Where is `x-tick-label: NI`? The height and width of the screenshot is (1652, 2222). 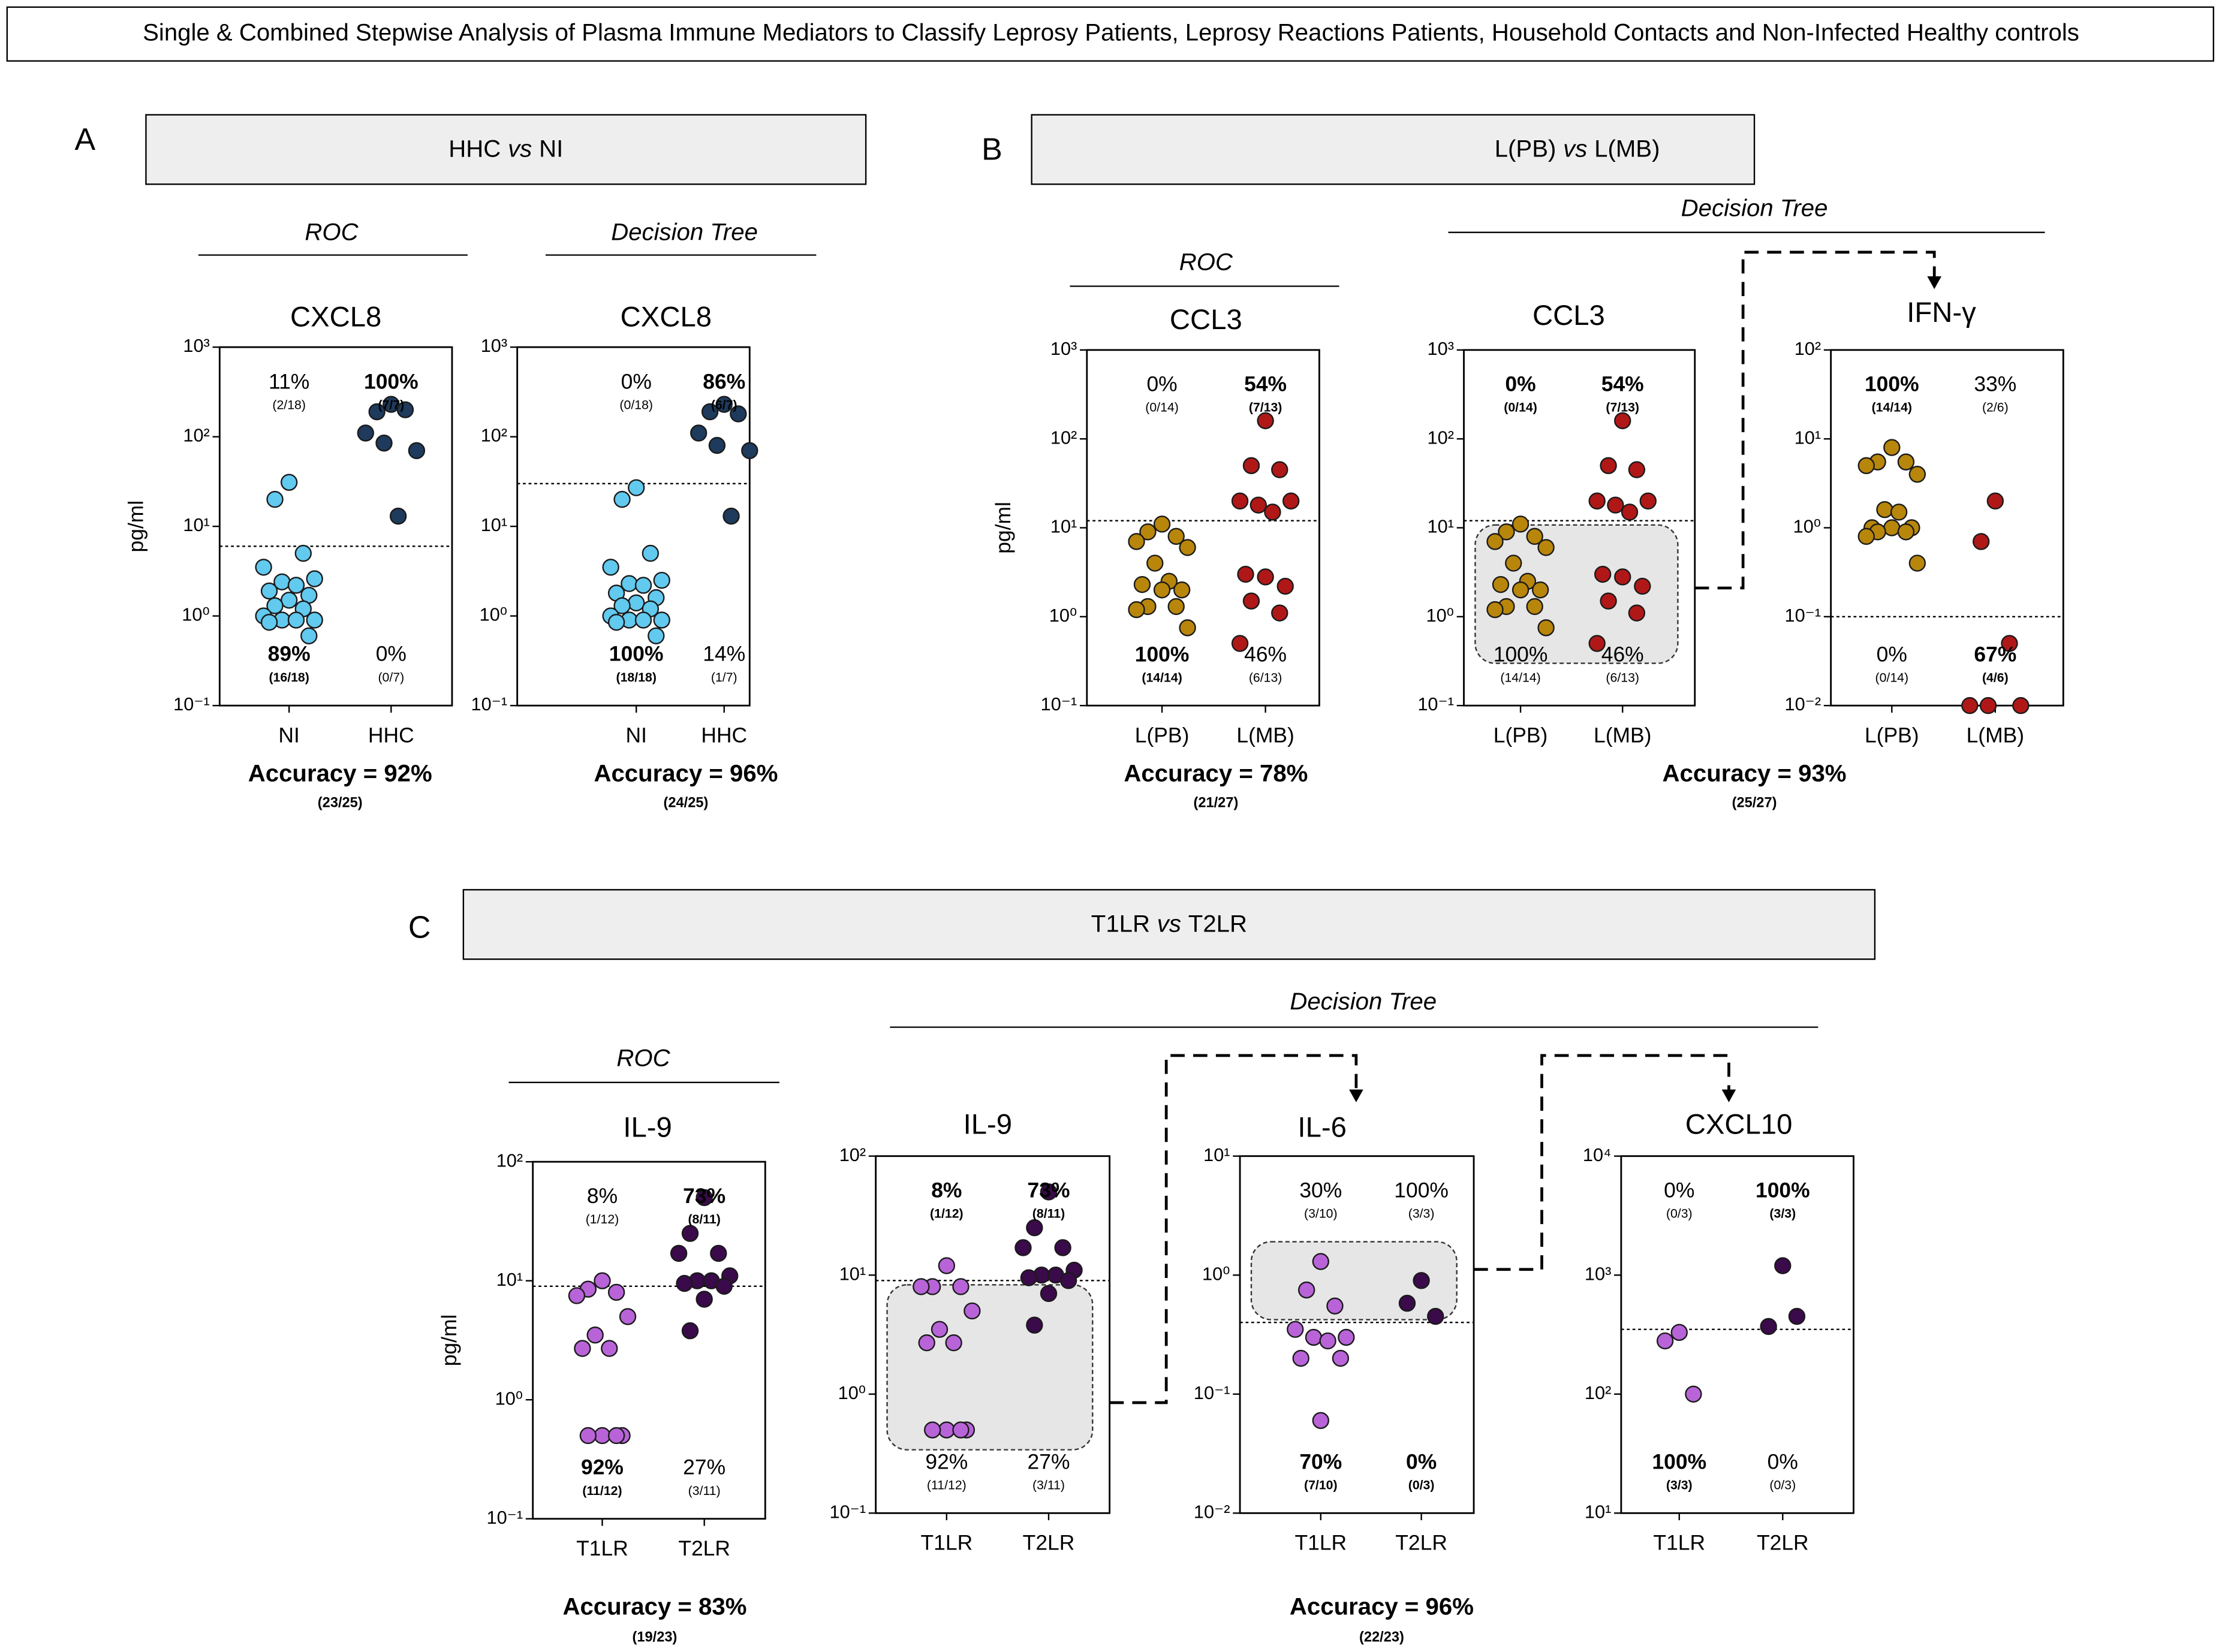 x-tick-label: NI is located at coordinates (637, 735).